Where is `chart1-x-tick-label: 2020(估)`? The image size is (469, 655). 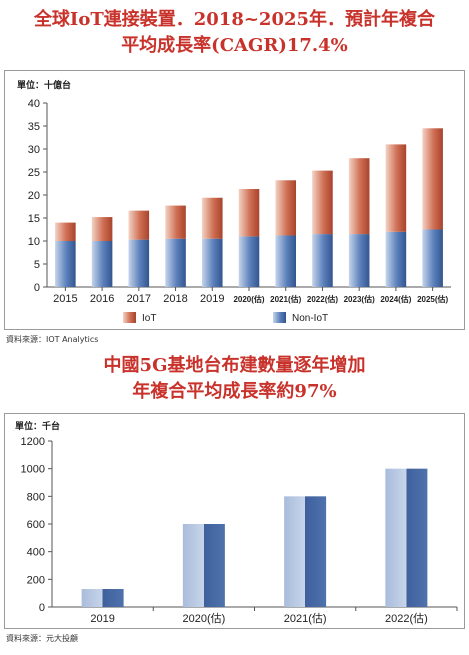 chart1-x-tick-label: 2020(估) is located at coordinates (248, 299).